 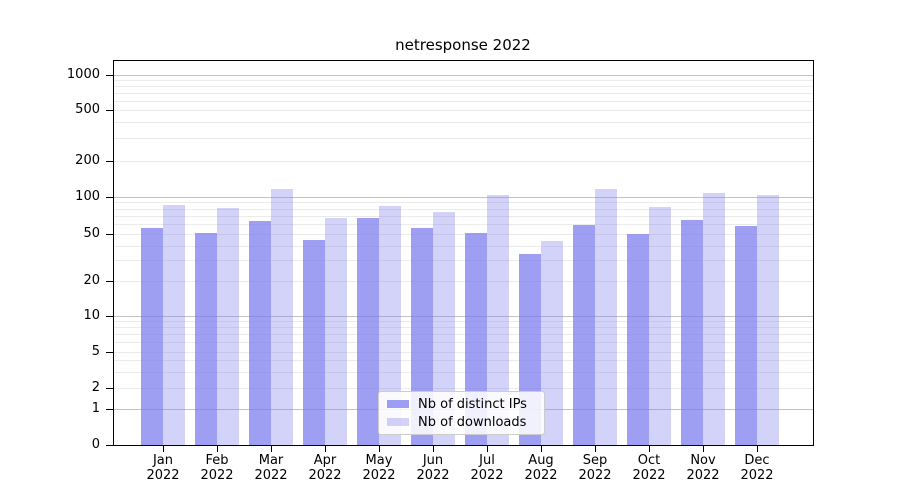 I want to click on x-tick-month: Jan, so click(x=163, y=460).